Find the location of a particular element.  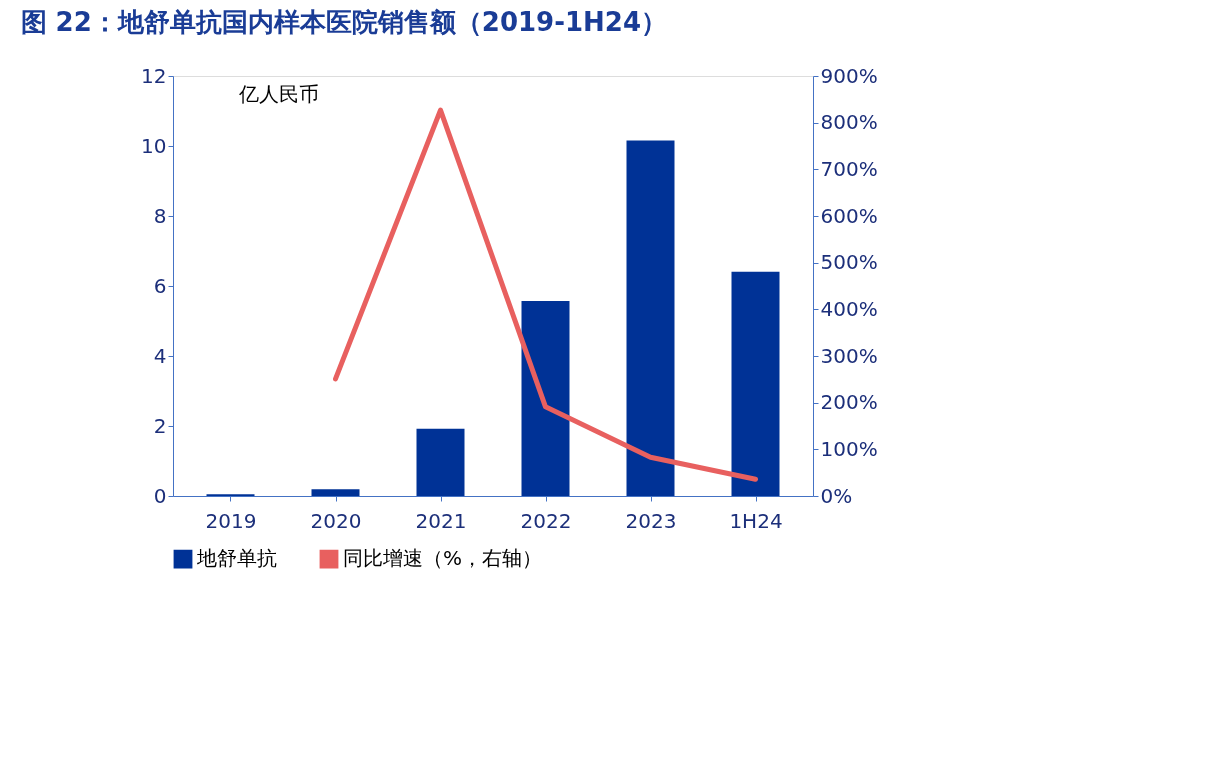

y2-tick-label: 400% is located at coordinates (849, 308).